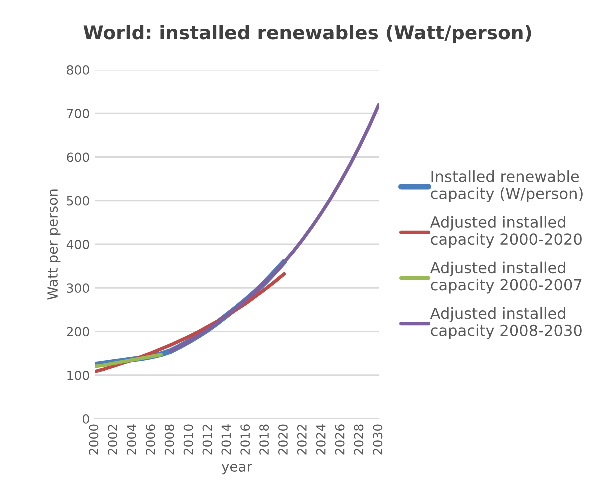 The image size is (603, 496). What do you see at coordinates (78, 332) in the screenshot?
I see `y-tick-label: 200` at bounding box center [78, 332].